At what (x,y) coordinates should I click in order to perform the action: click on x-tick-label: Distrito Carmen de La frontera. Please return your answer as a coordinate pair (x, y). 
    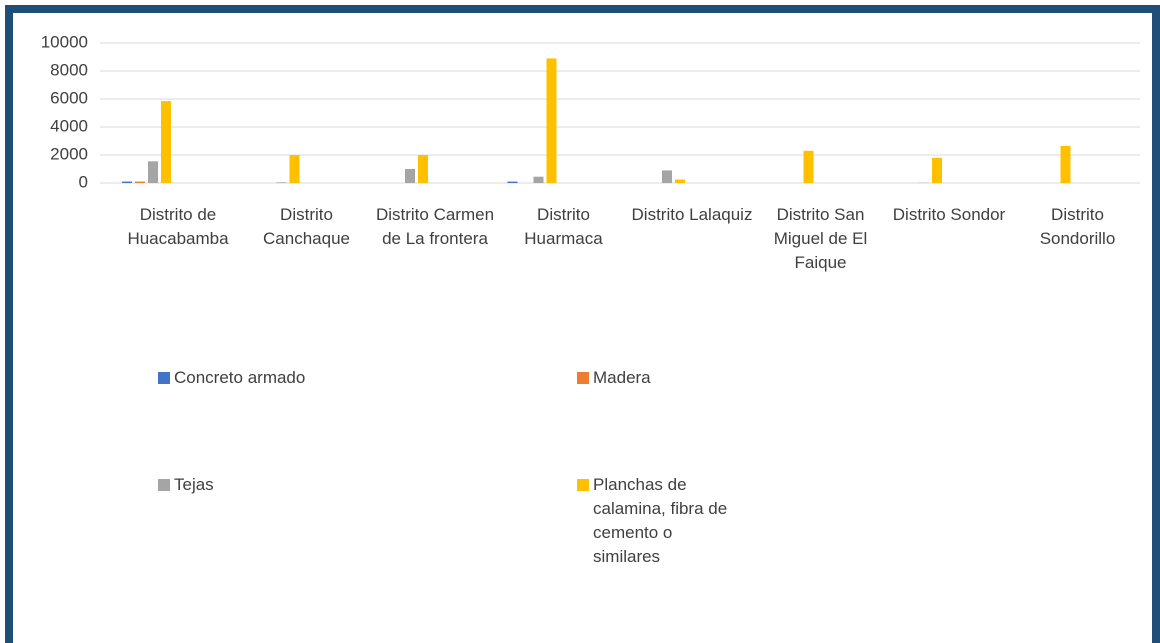
    Looking at the image, I should click on (435, 227).